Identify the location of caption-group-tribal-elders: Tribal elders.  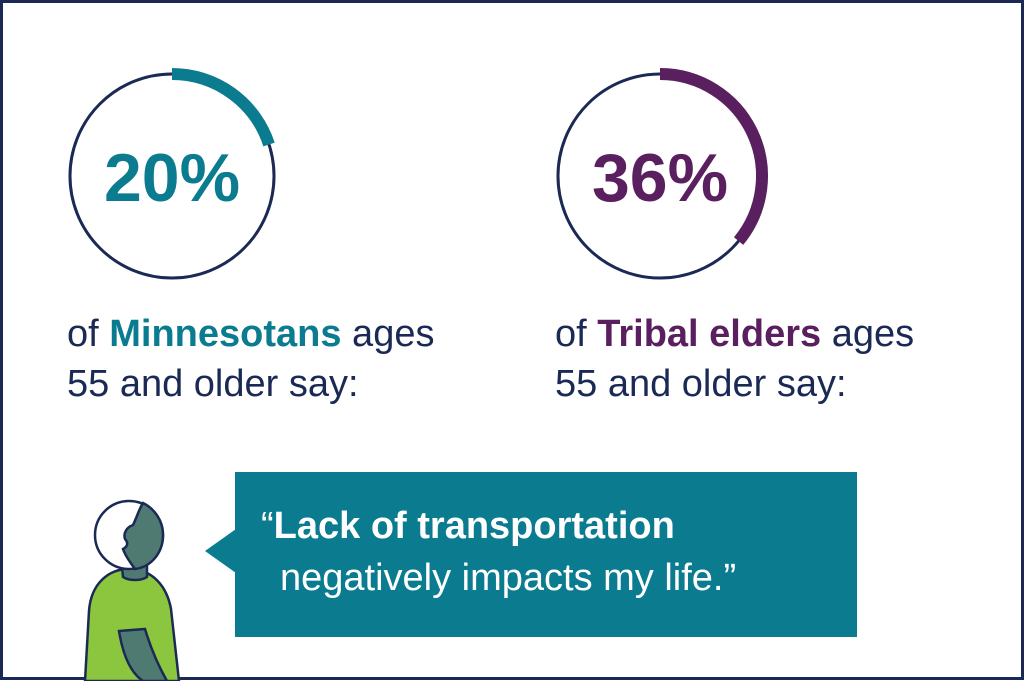
(709, 334).